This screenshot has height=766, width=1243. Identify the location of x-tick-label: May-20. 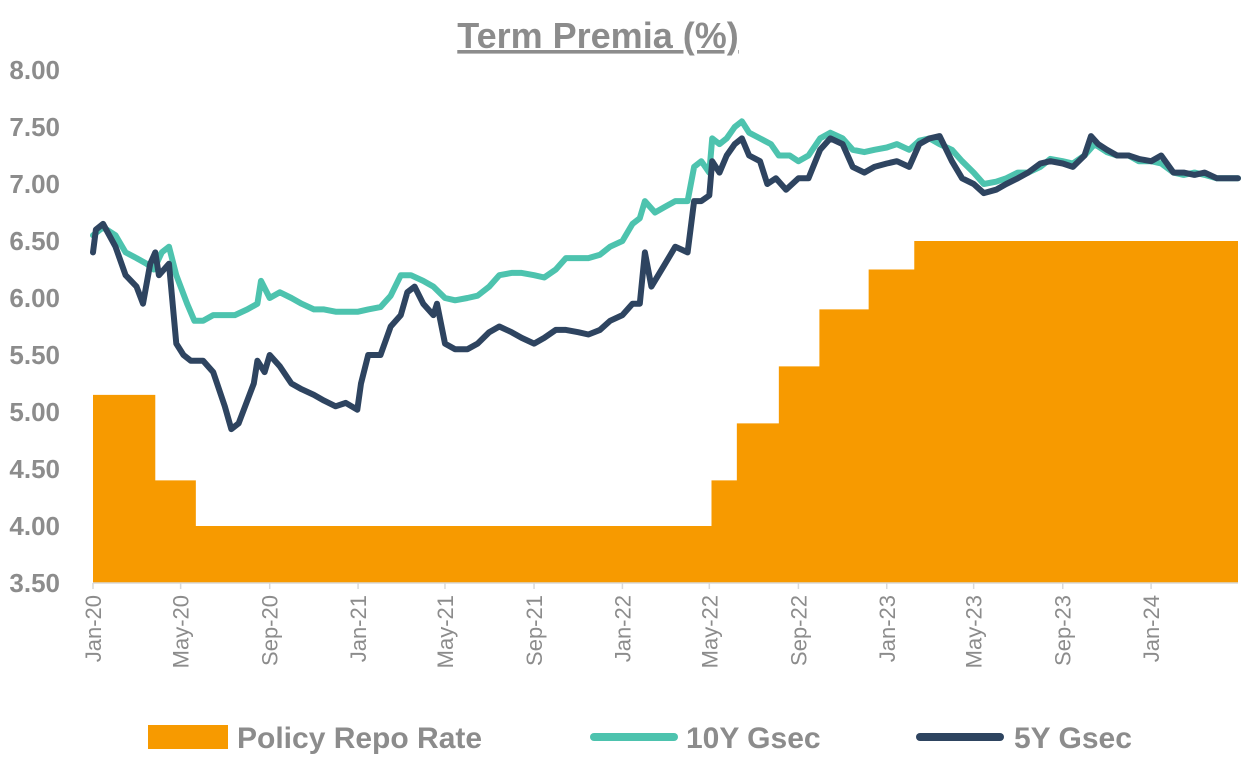
(181, 631).